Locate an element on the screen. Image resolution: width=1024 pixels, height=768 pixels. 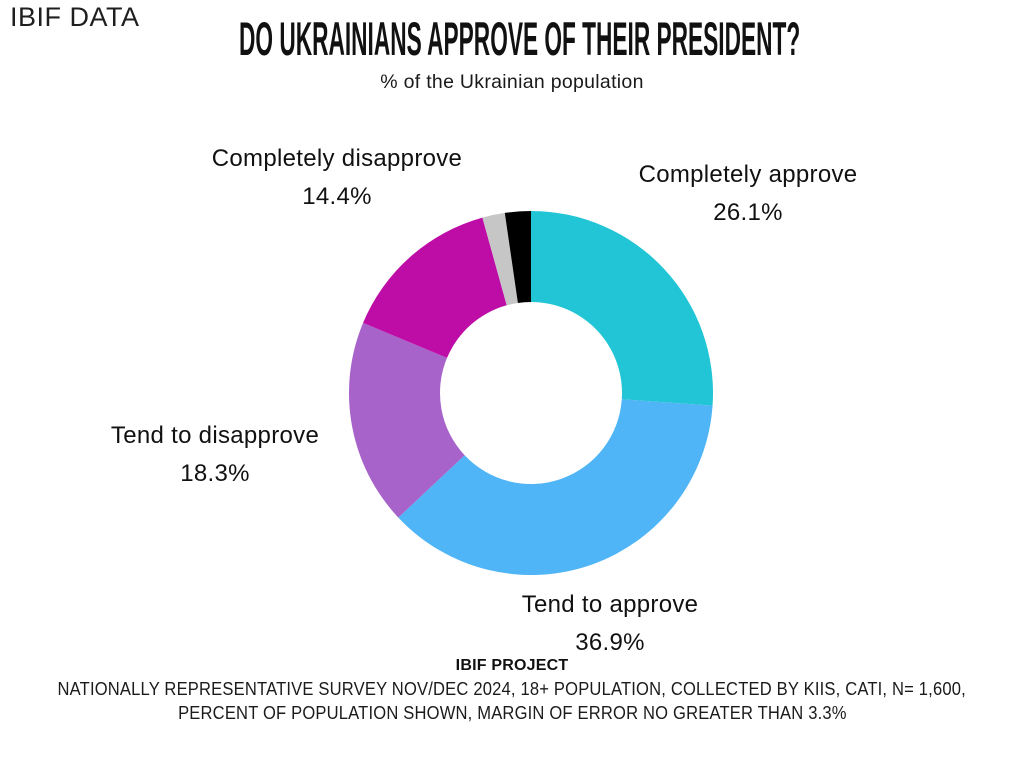
segment-value: 26.1% is located at coordinates (748, 212).